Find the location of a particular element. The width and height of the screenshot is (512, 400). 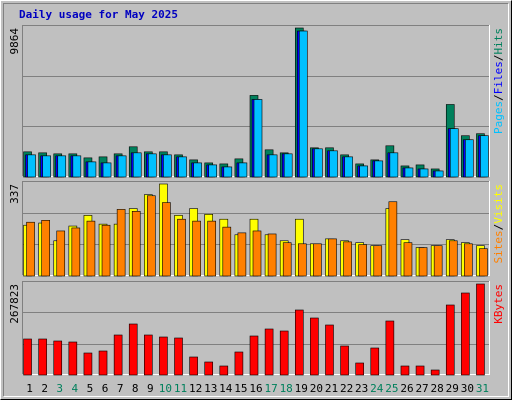

x-tick-label: 14 is located at coordinates (226, 388).